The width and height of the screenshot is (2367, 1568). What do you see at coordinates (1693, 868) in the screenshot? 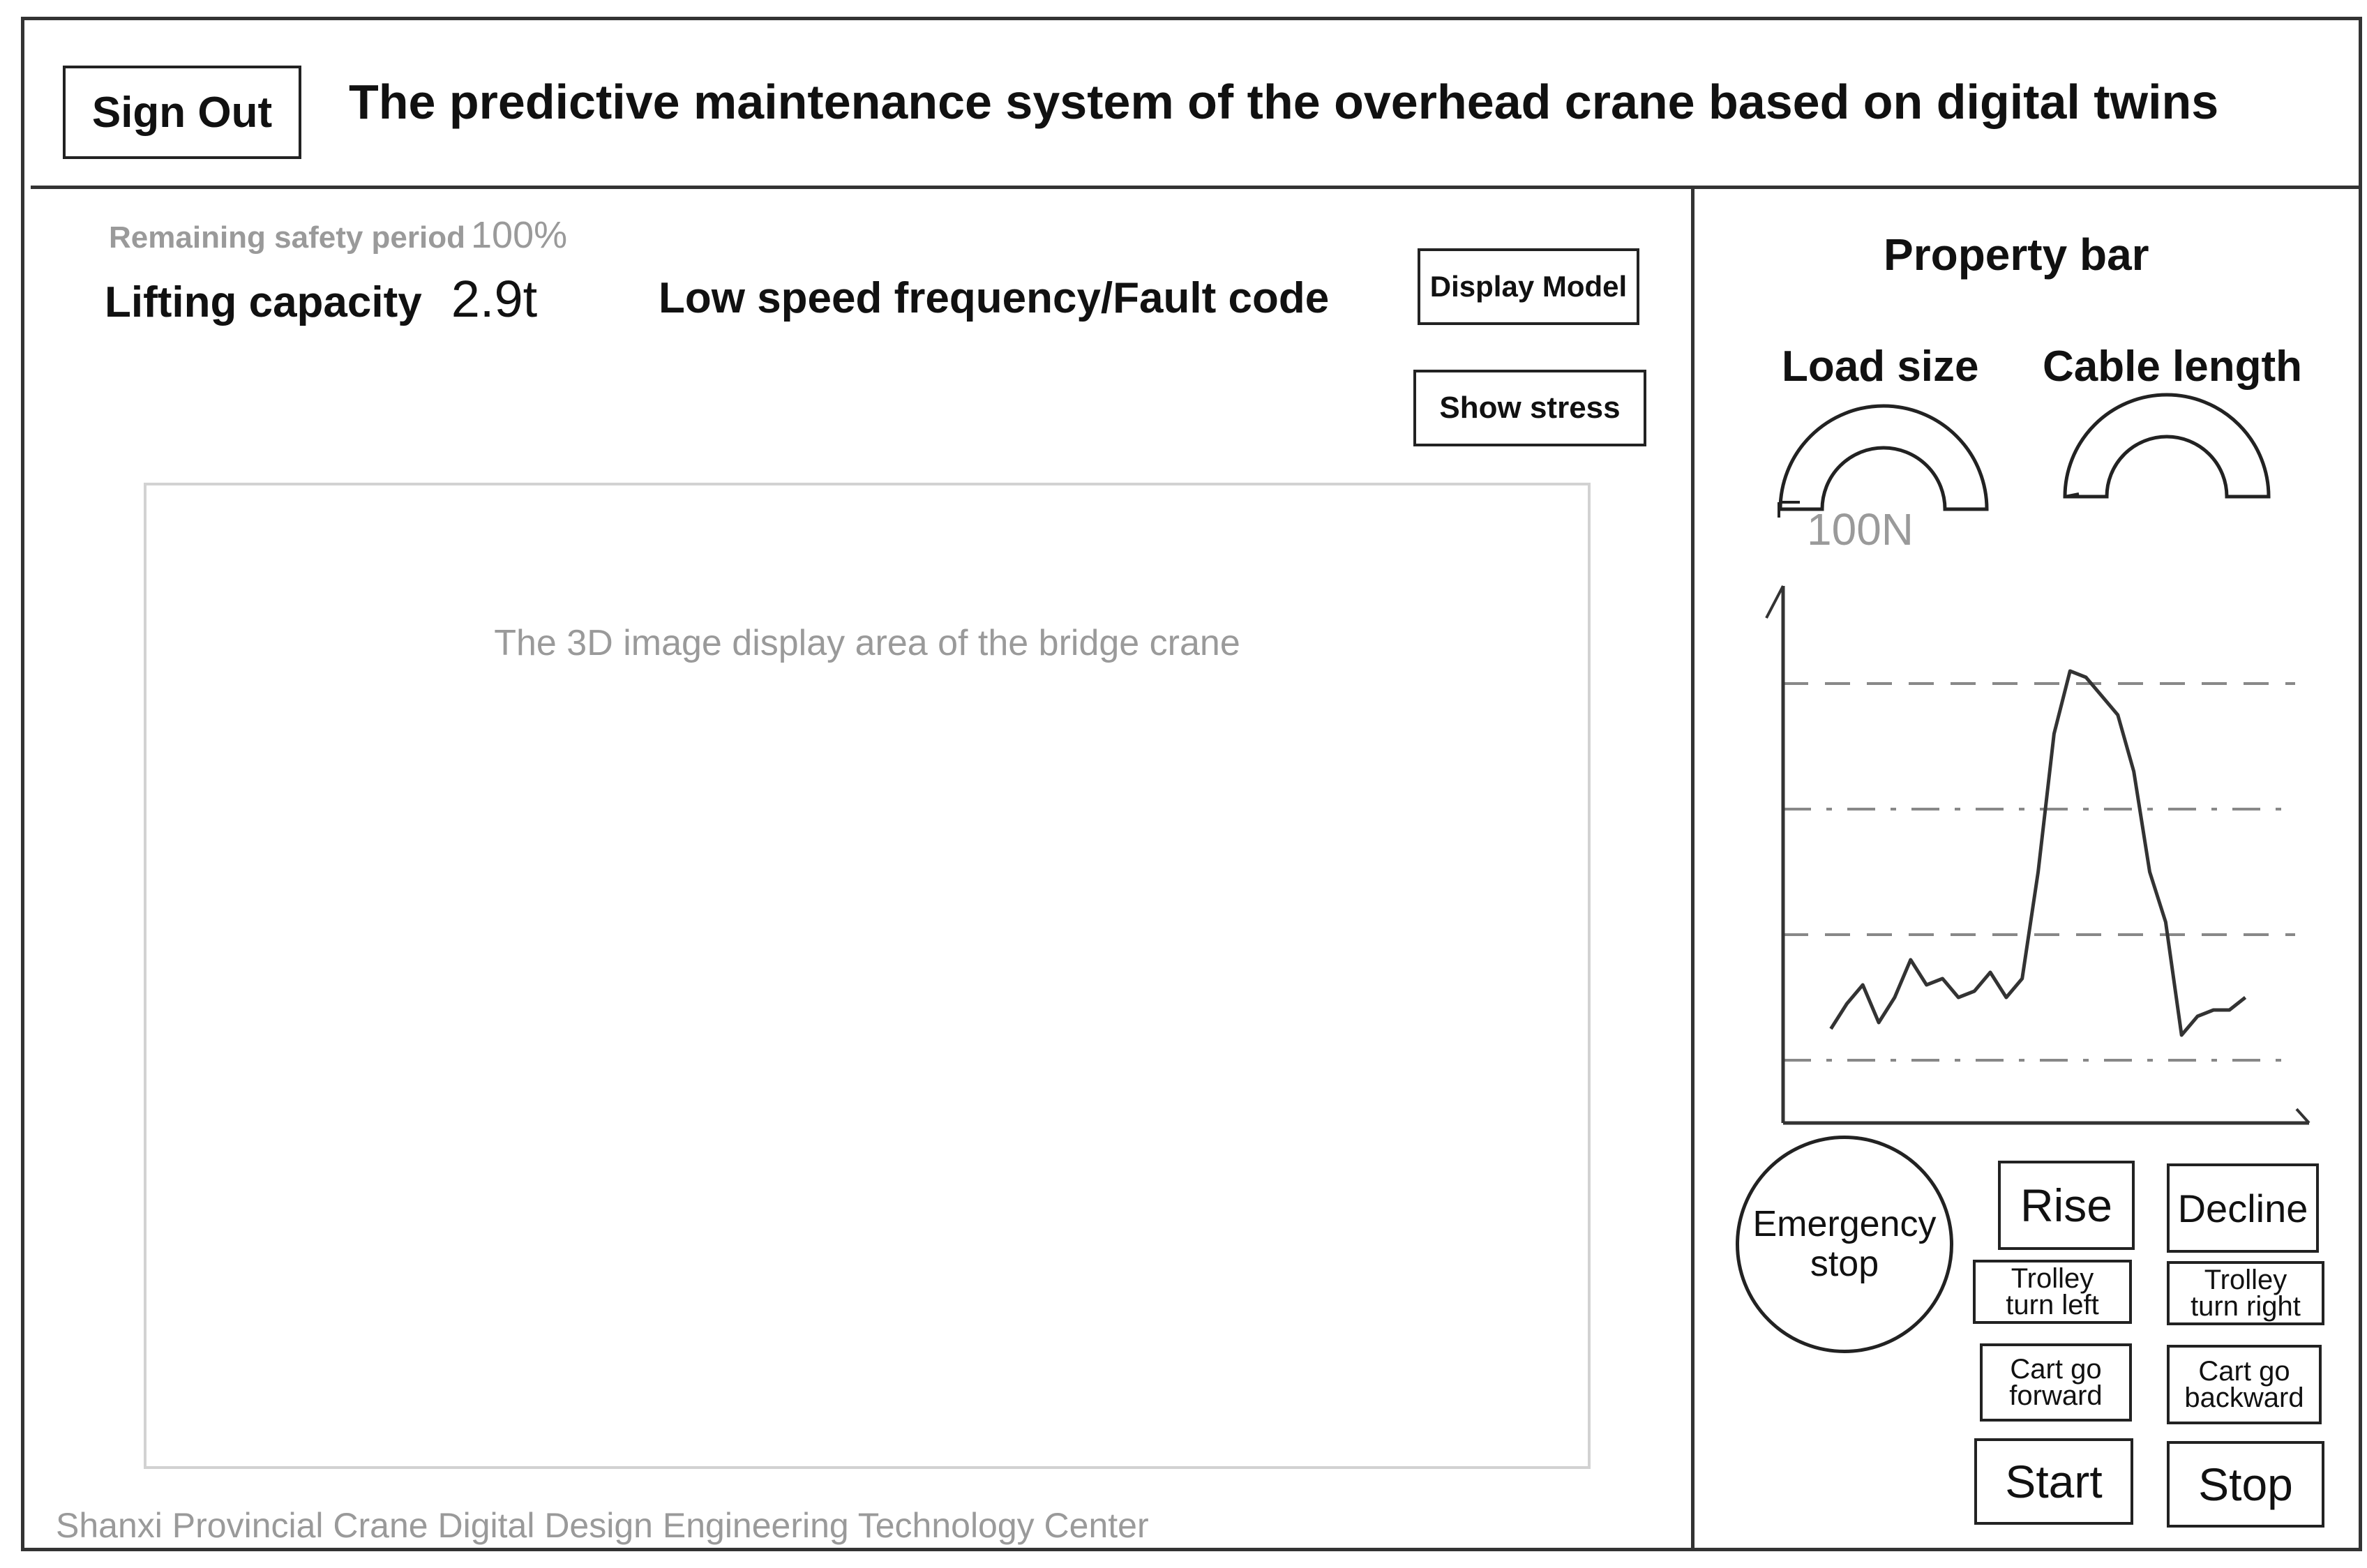
I see `panel-divider` at bounding box center [1693, 868].